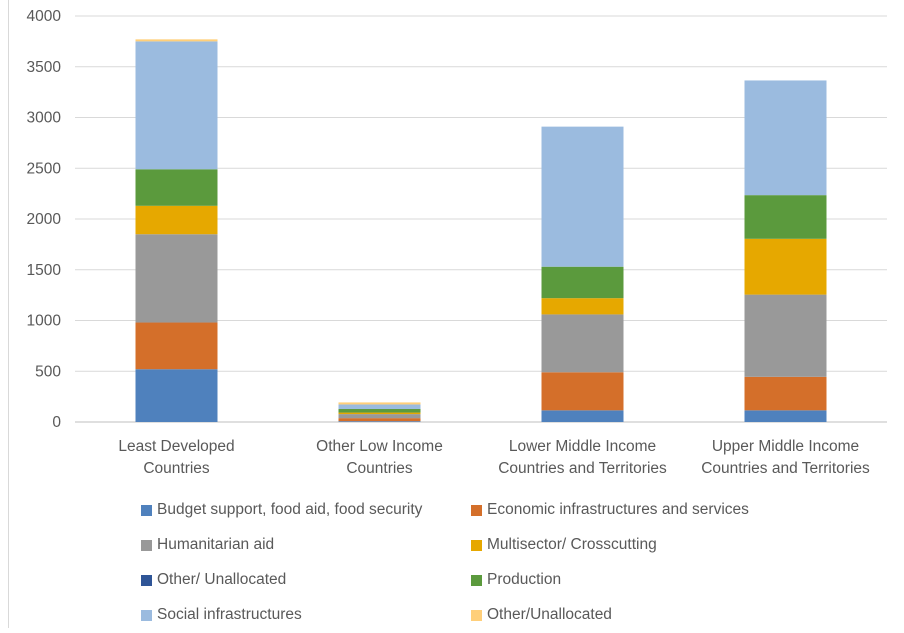 The height and width of the screenshot is (633, 904). I want to click on legend-item: Social infrastructures, so click(221, 615).